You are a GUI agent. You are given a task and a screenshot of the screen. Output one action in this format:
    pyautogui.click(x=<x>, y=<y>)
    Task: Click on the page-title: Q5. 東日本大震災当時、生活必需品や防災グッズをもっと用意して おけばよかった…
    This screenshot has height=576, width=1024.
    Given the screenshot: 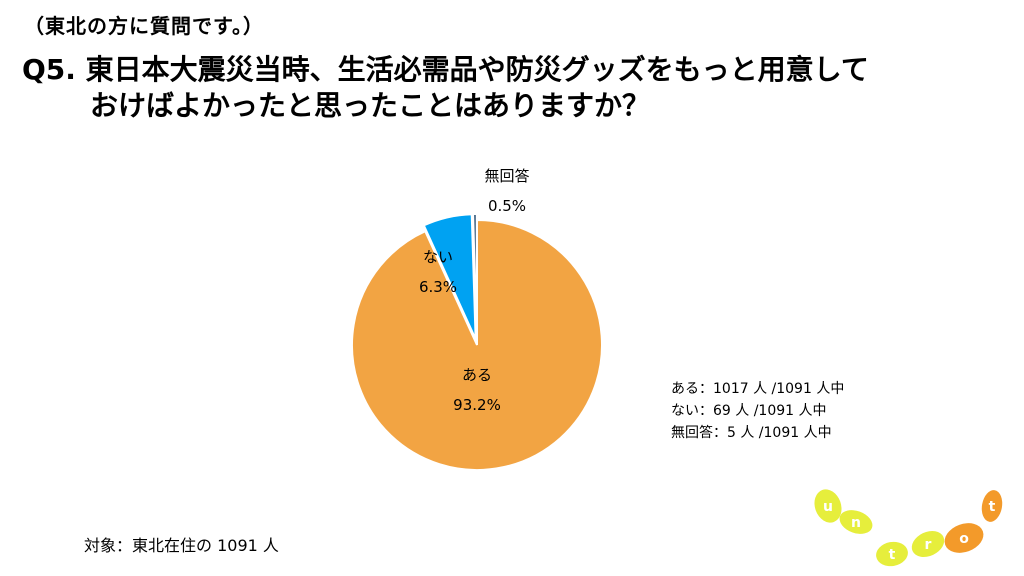 What is the action you would take?
    pyautogui.click(x=445, y=88)
    